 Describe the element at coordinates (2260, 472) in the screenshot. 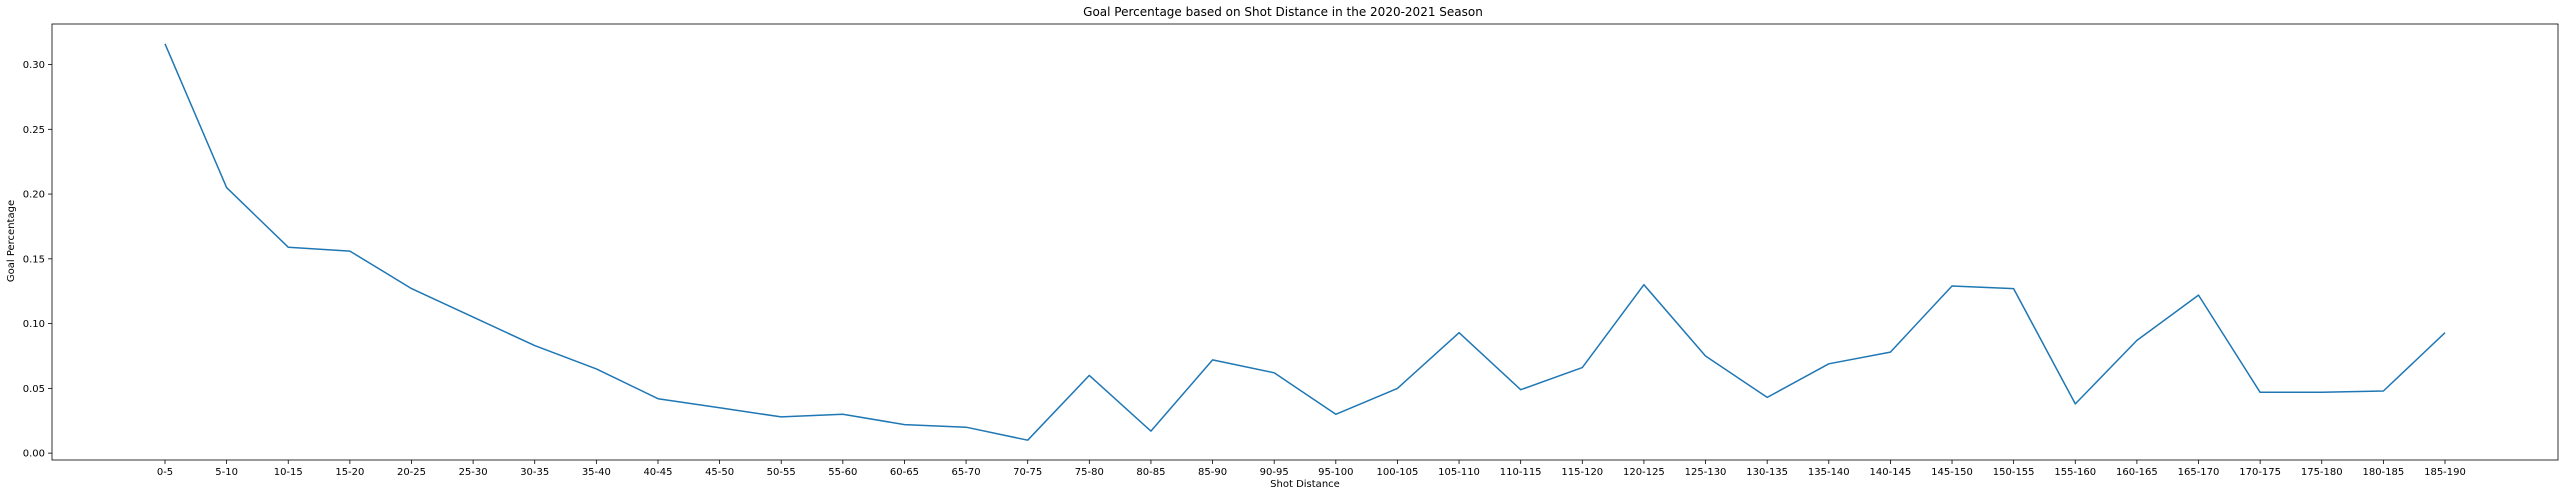

I see `x-tick-label: 170-175` at that location.